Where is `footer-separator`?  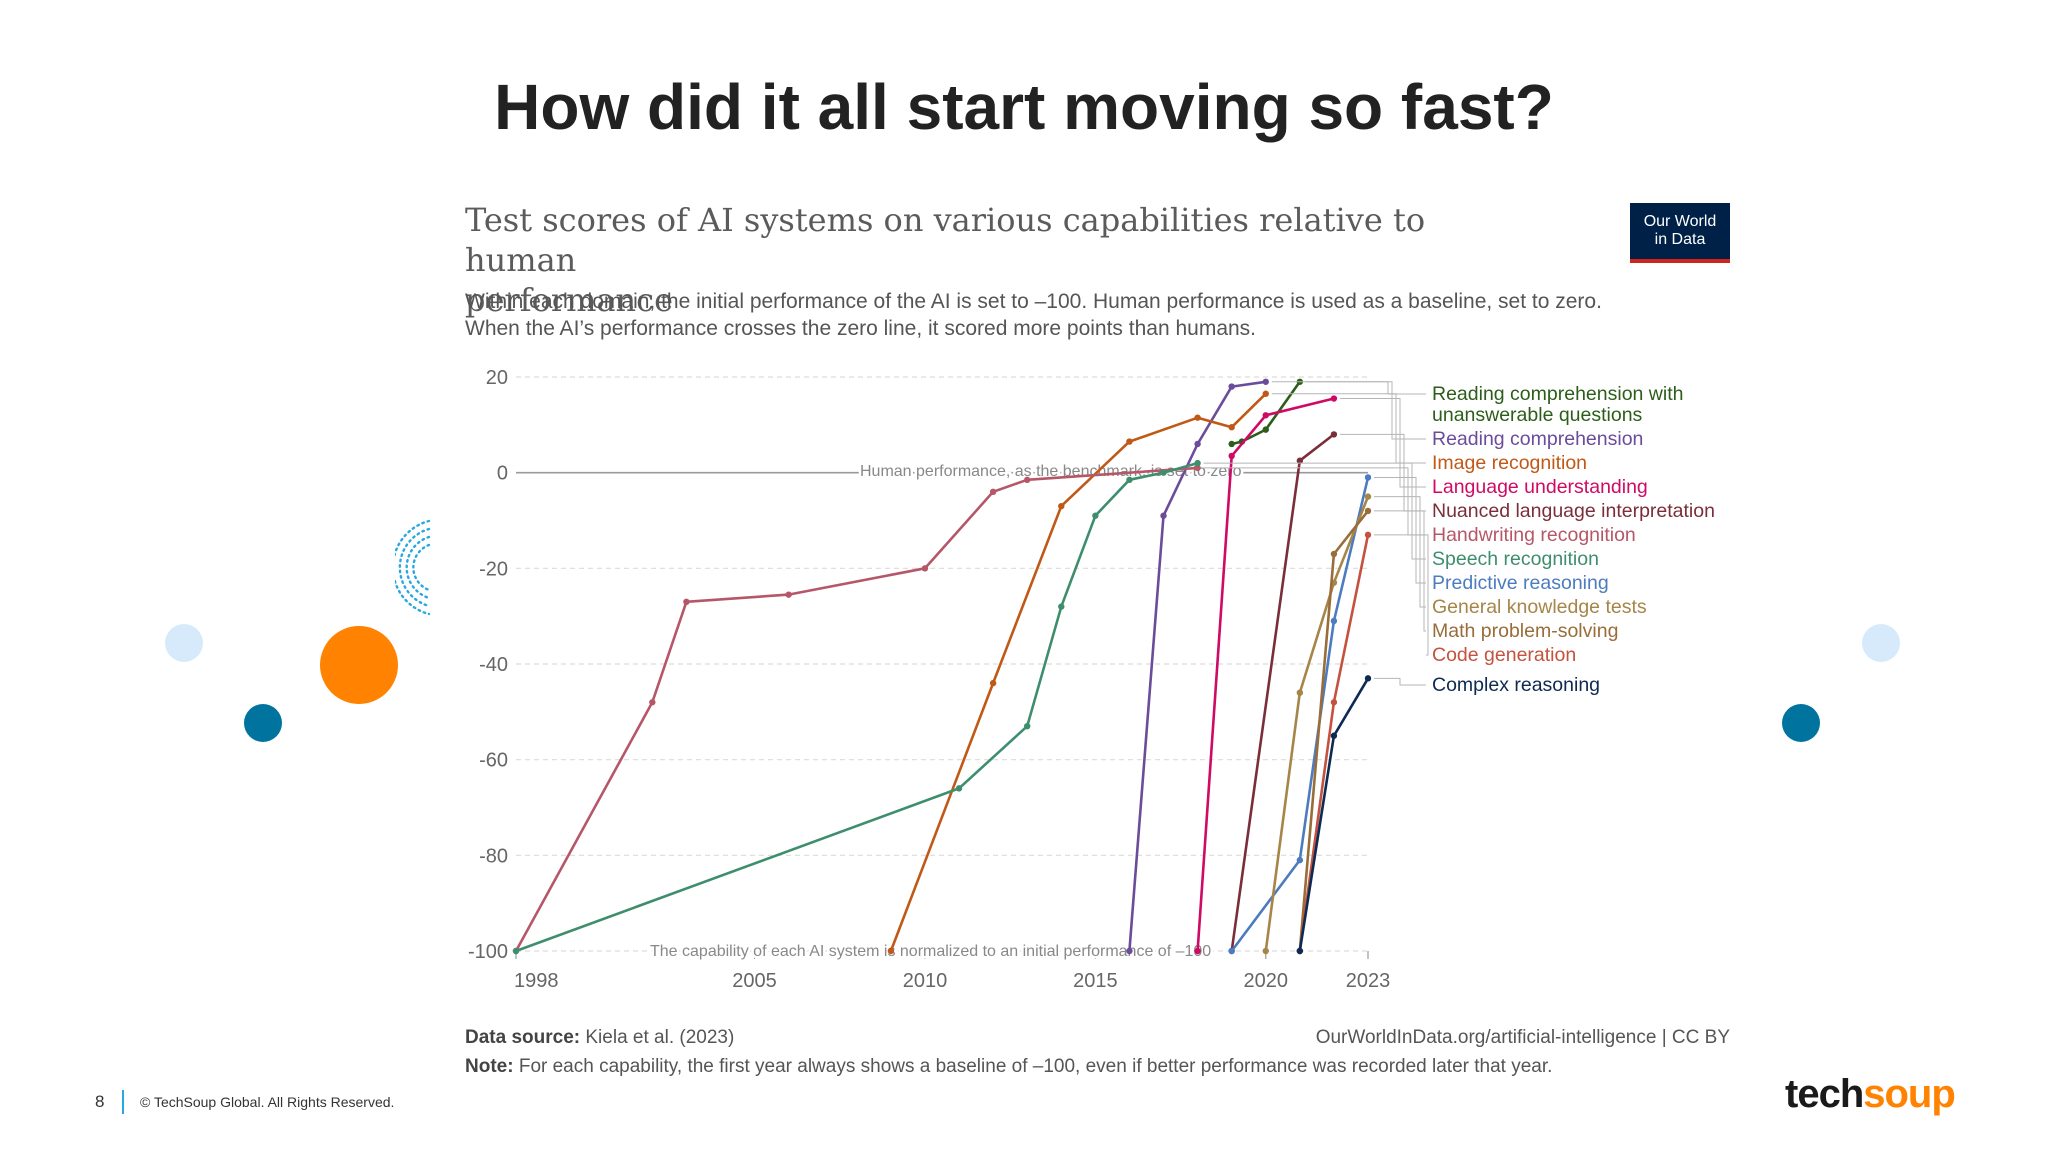 footer-separator is located at coordinates (123, 1102).